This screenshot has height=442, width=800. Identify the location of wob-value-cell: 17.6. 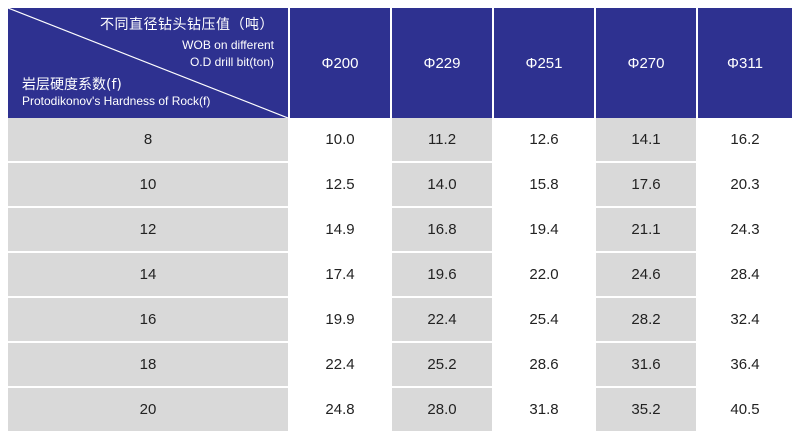
(646, 184).